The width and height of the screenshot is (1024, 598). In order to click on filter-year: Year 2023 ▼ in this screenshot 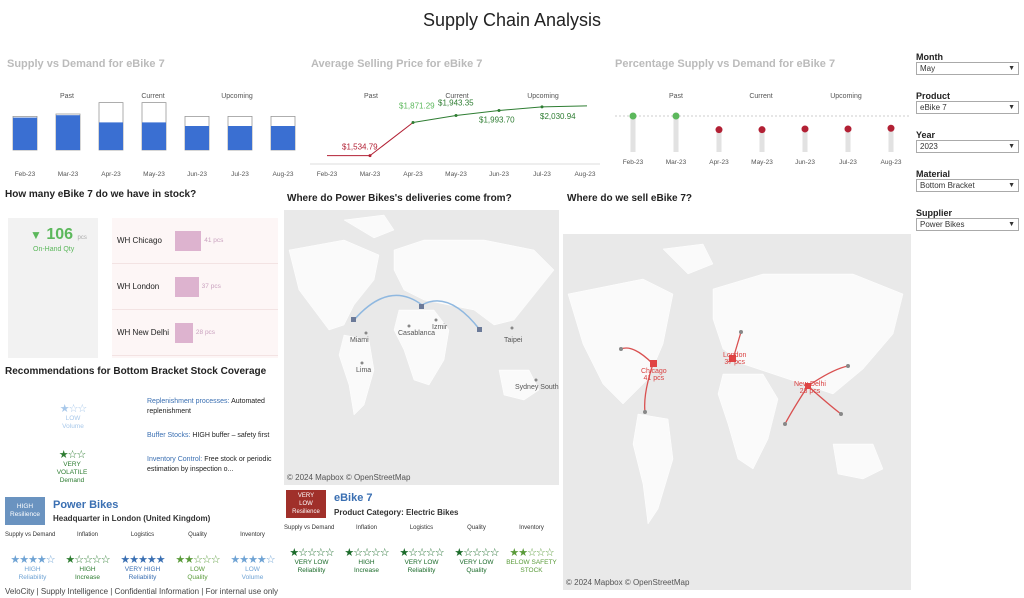, I will do `click(967, 141)`.